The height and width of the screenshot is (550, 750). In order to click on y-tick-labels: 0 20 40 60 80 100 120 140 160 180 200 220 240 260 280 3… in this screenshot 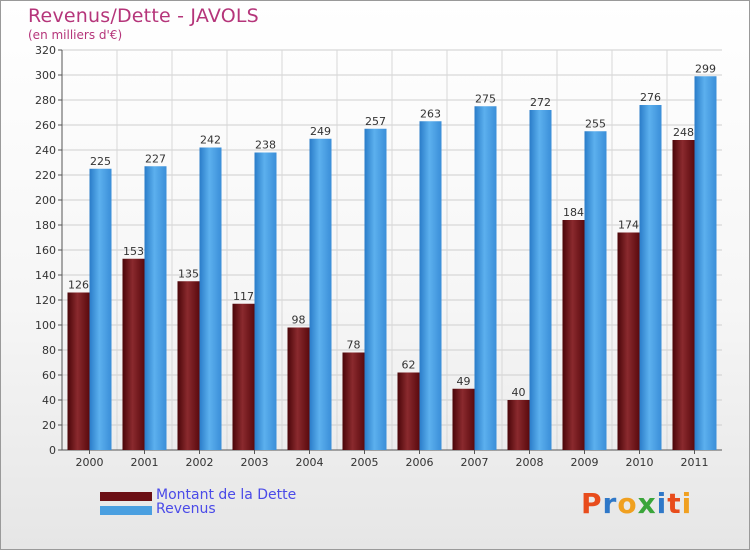, I will do `click(45, 250)`.